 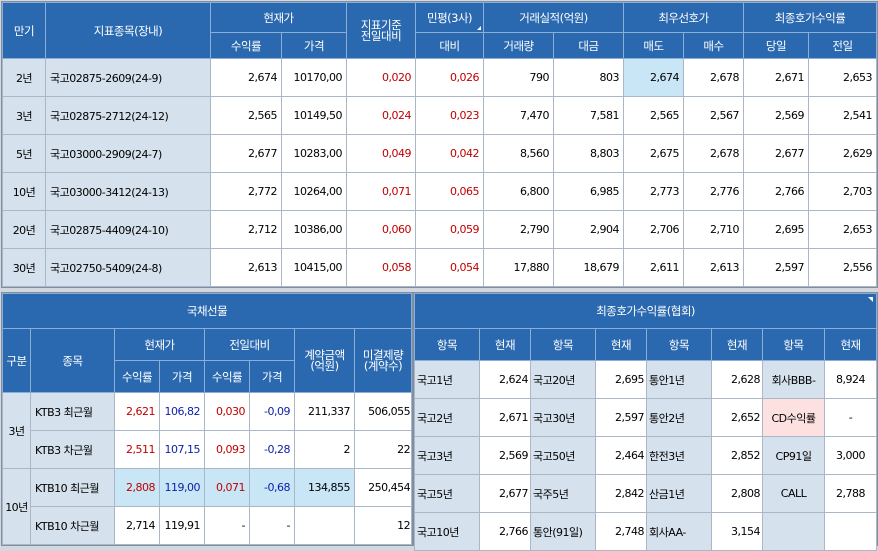 What do you see at coordinates (208, 525) in the screenshot?
I see `table-row: KTB10 차근월 2,714 119,91 - - 12` at bounding box center [208, 525].